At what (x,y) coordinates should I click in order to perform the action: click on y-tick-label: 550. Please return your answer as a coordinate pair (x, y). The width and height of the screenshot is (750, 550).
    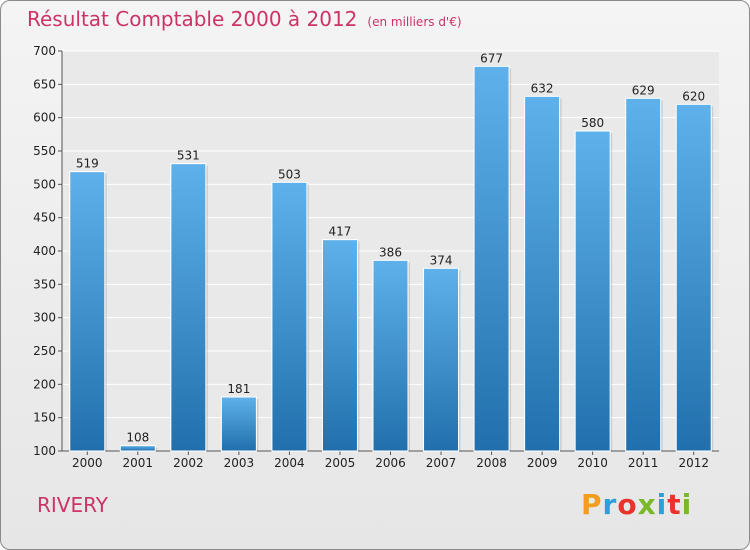
    Looking at the image, I should click on (44, 151).